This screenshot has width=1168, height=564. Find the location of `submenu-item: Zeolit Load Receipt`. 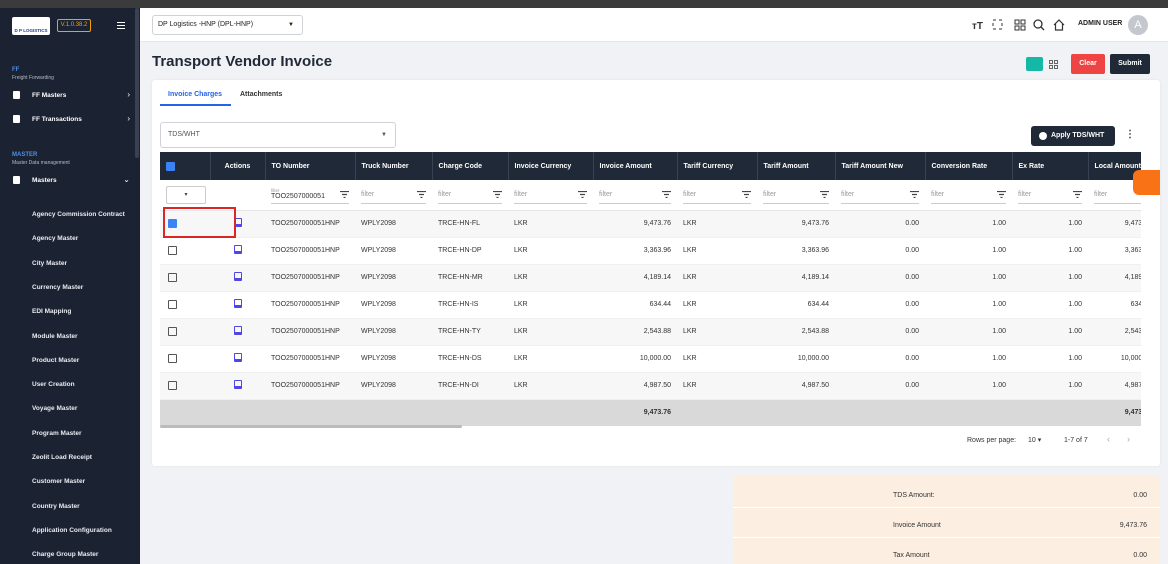

submenu-item: Zeolit Load Receipt is located at coordinates (62, 457).